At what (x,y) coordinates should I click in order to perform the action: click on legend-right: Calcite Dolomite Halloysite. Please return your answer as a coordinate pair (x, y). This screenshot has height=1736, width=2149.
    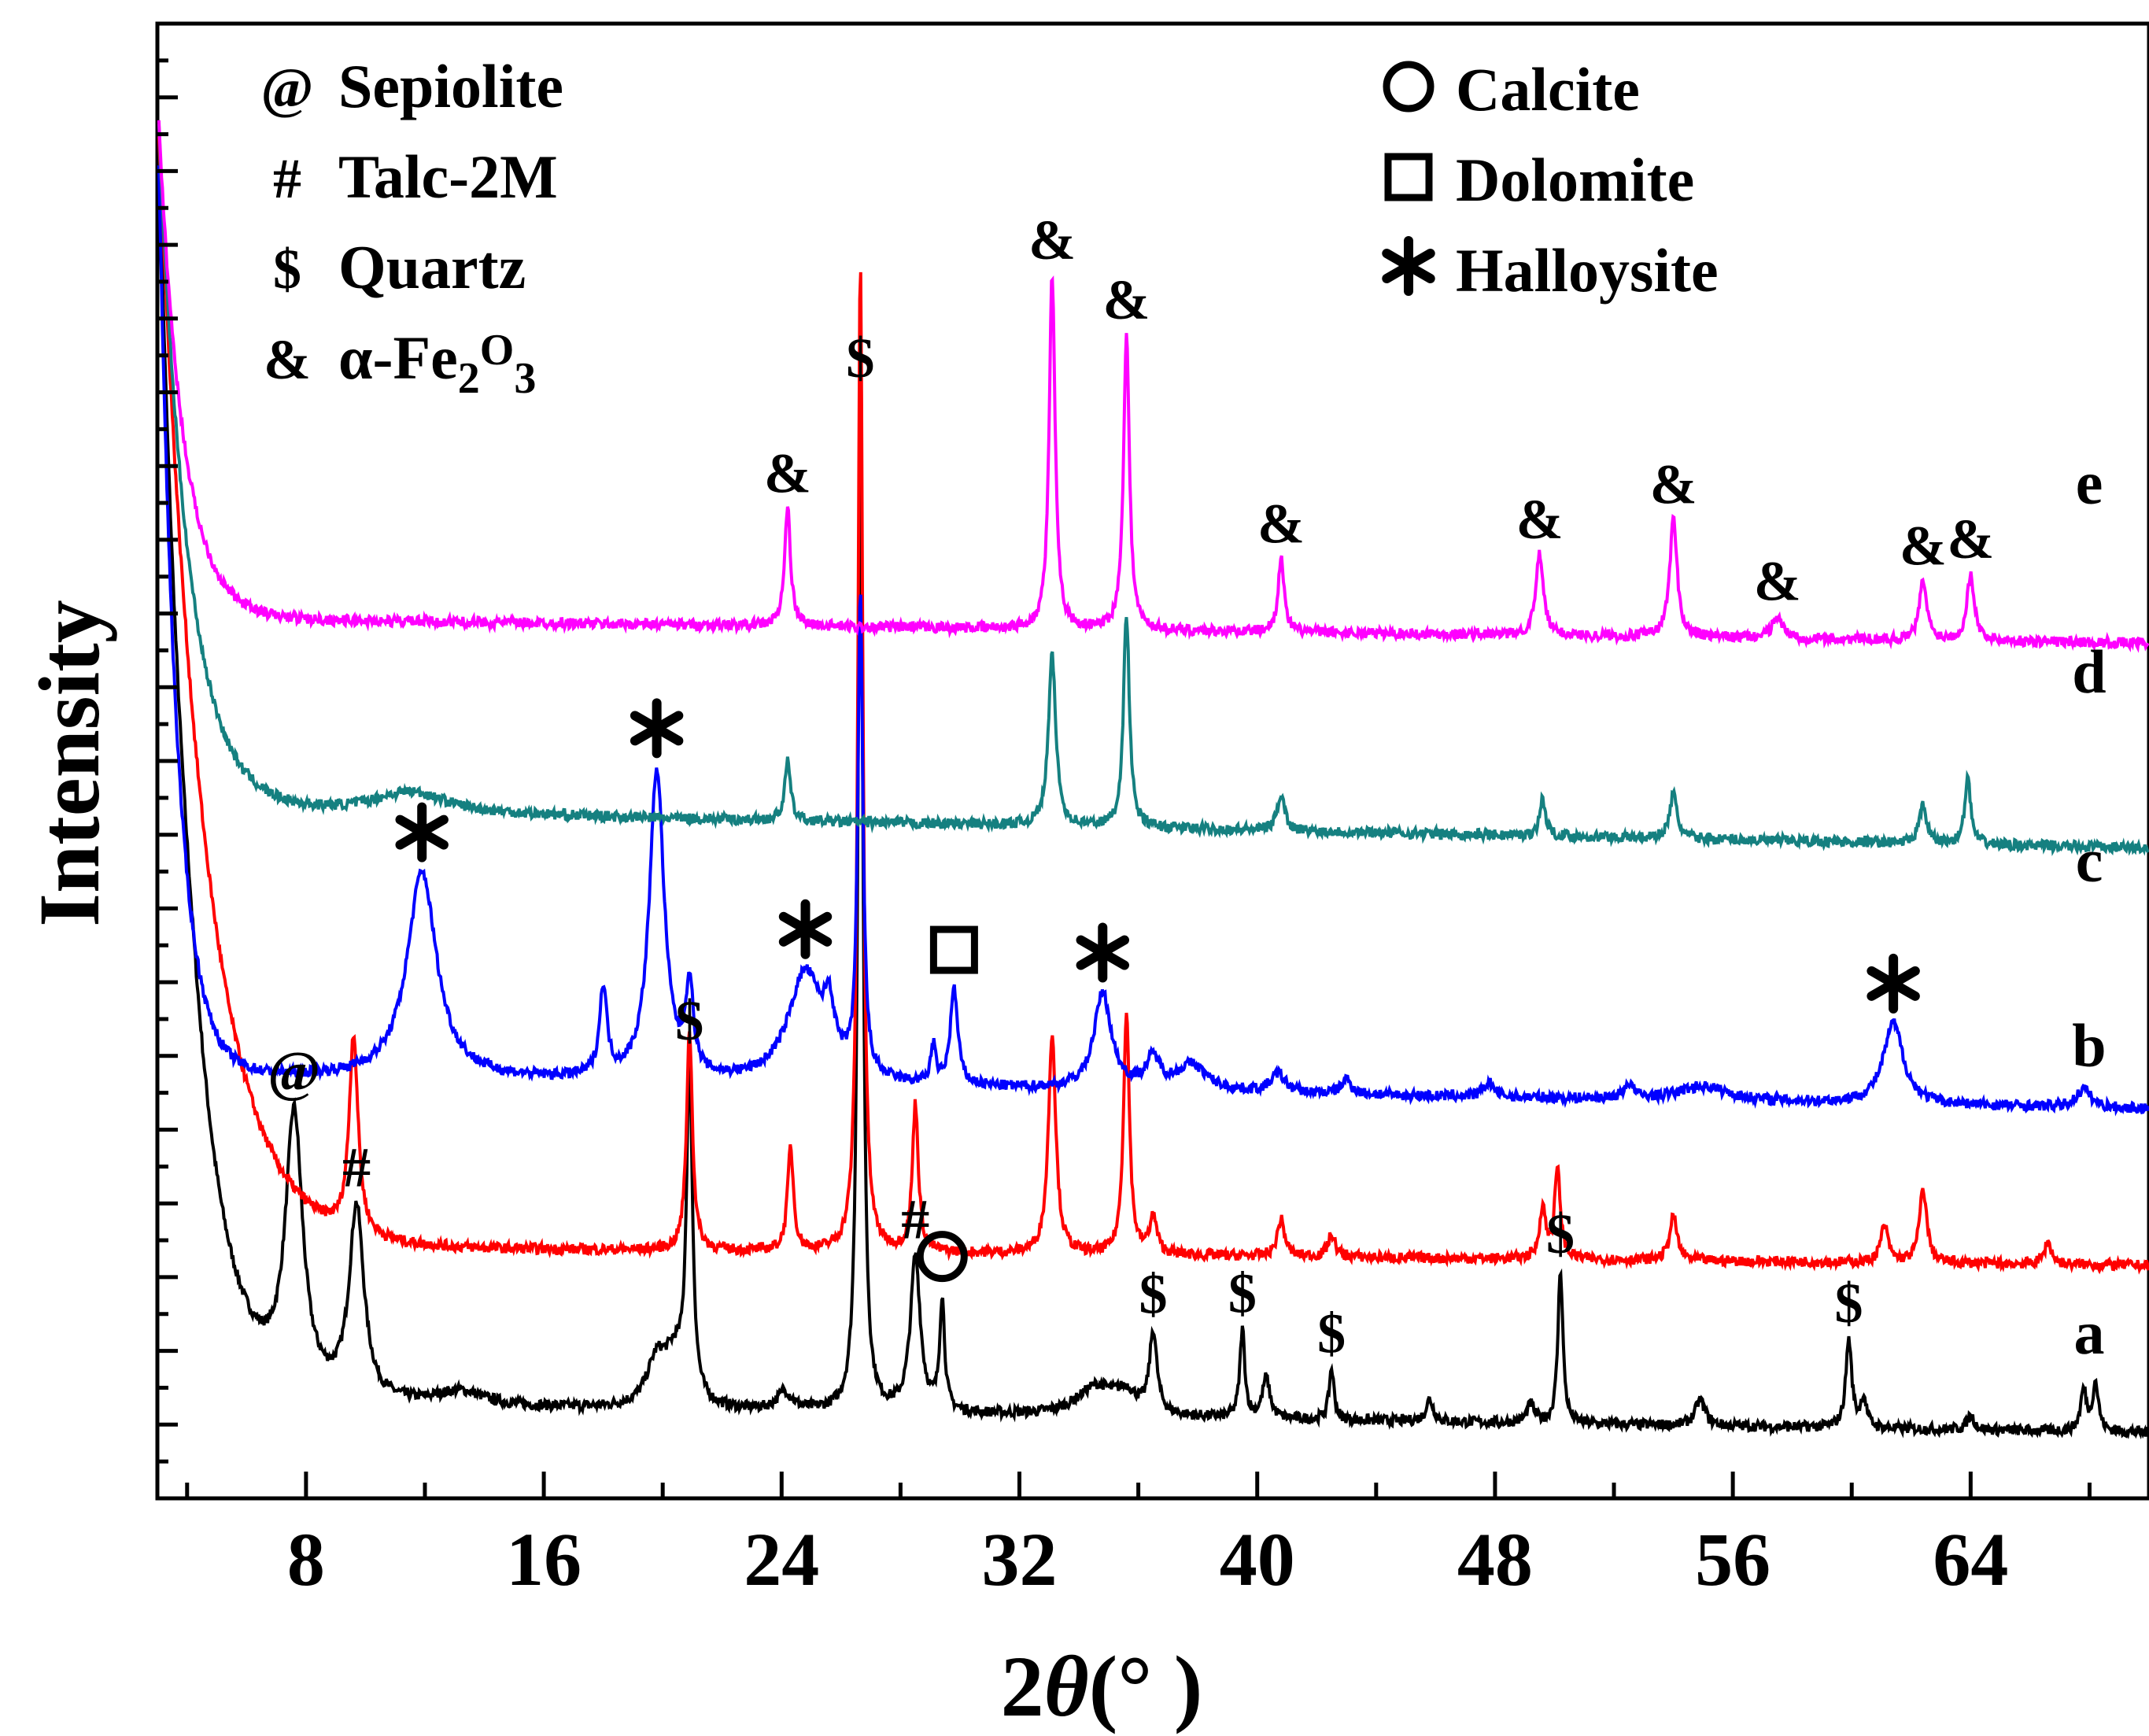
    Looking at the image, I should click on (1550, 180).